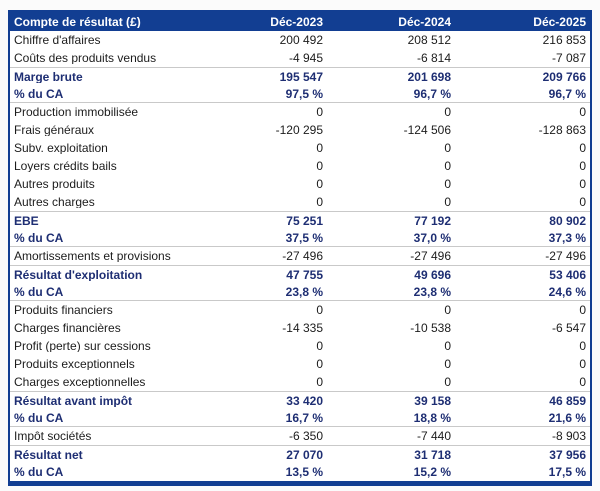 The image size is (600, 491). What do you see at coordinates (300, 148) in the screenshot?
I see `table-row: Subv. exploitation 0 0 0` at bounding box center [300, 148].